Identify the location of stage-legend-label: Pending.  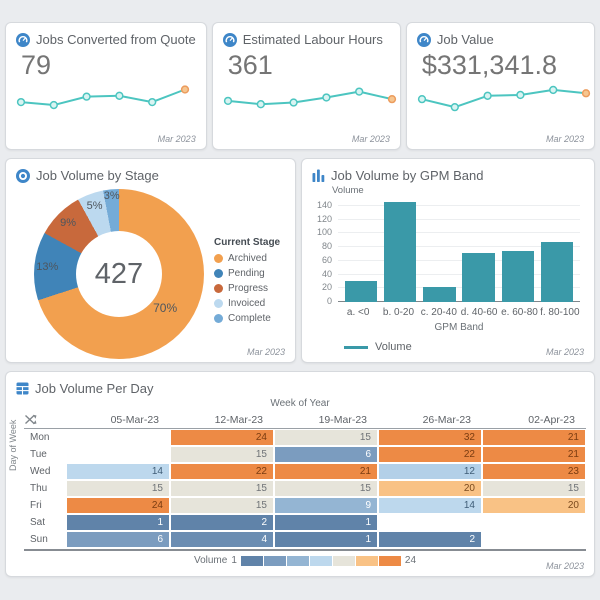
(246, 273).